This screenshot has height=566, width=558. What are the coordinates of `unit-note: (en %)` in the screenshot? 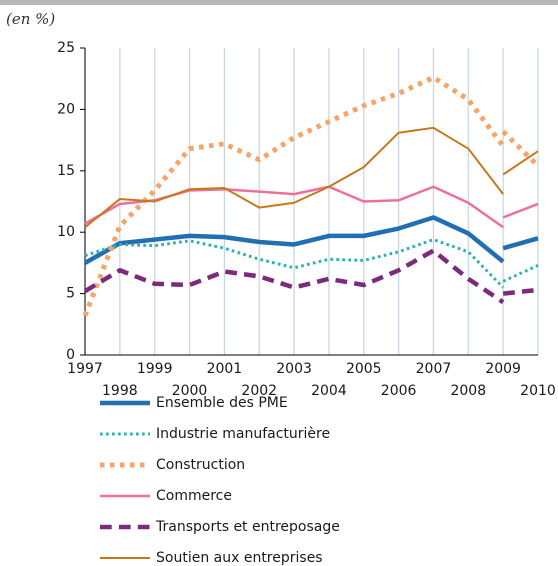 It's located at (30, 19).